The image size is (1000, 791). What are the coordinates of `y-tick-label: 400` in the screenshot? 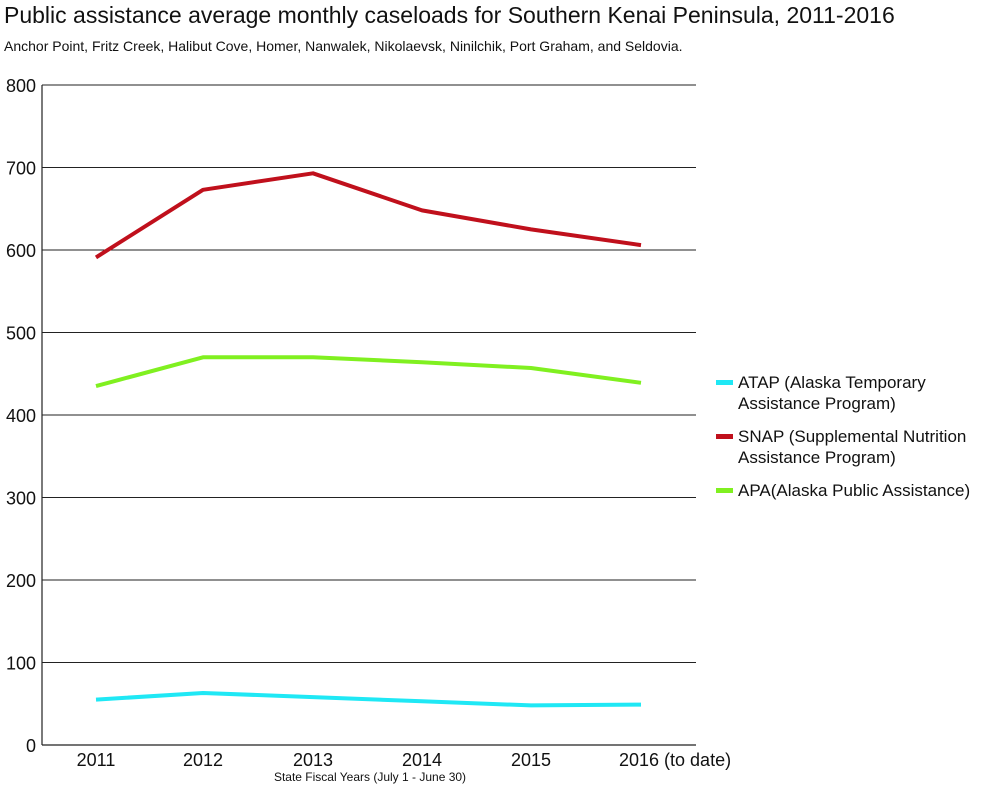 It's located at (21, 416).